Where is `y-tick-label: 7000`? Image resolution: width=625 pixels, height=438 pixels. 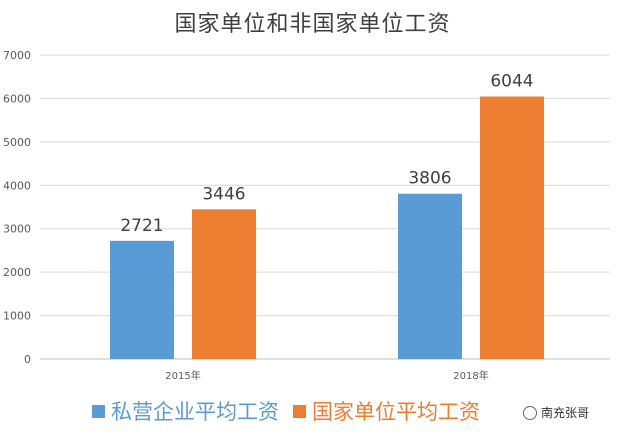 y-tick-label: 7000 is located at coordinates (17, 55).